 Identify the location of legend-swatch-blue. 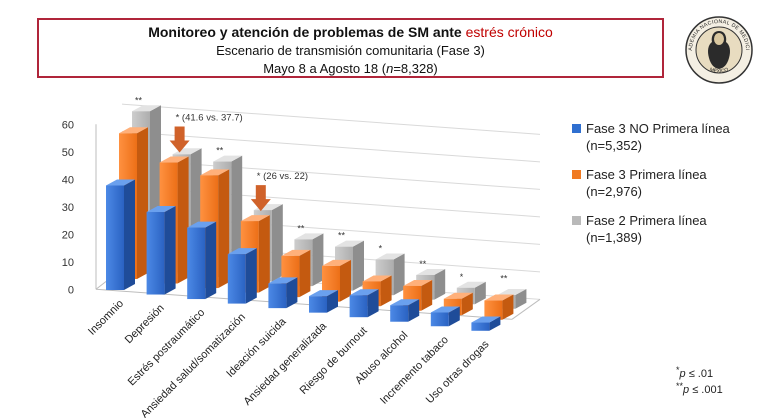
(576, 128).